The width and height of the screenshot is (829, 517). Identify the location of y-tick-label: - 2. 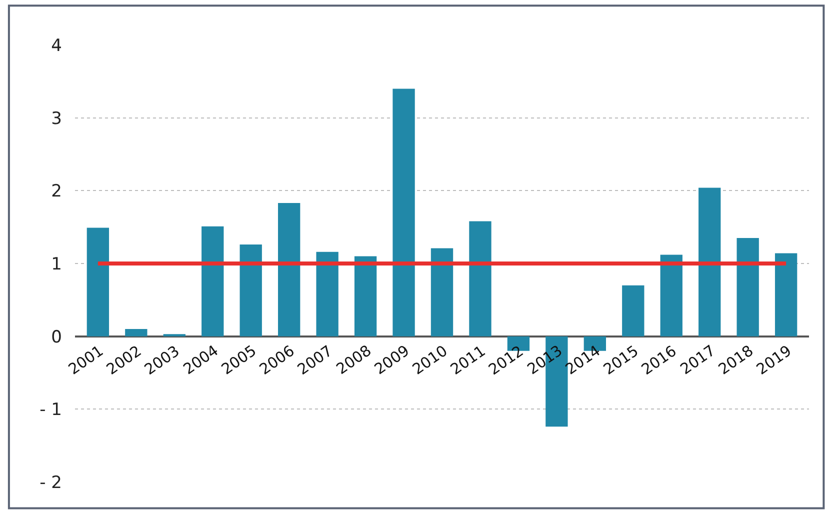
(51, 482).